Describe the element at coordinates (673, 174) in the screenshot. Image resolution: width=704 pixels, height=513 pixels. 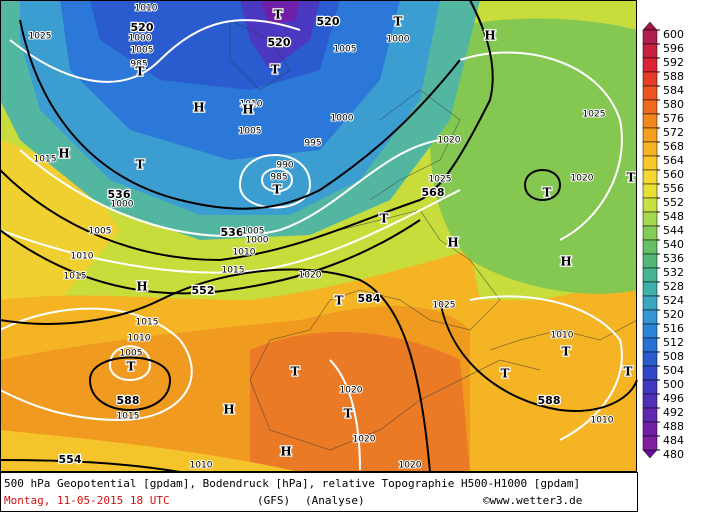
I see `colorbar-tick-label: 560` at that location.